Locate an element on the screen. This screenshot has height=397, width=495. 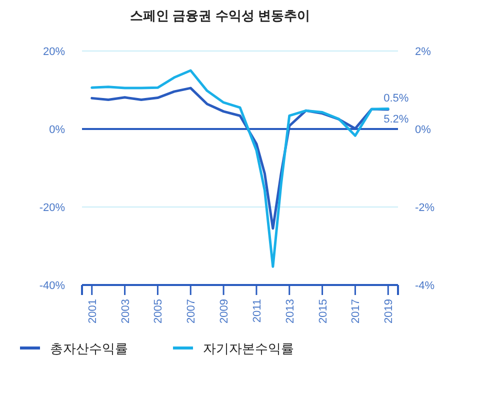
x-tick-label: 2015 is located at coordinates (323, 311).